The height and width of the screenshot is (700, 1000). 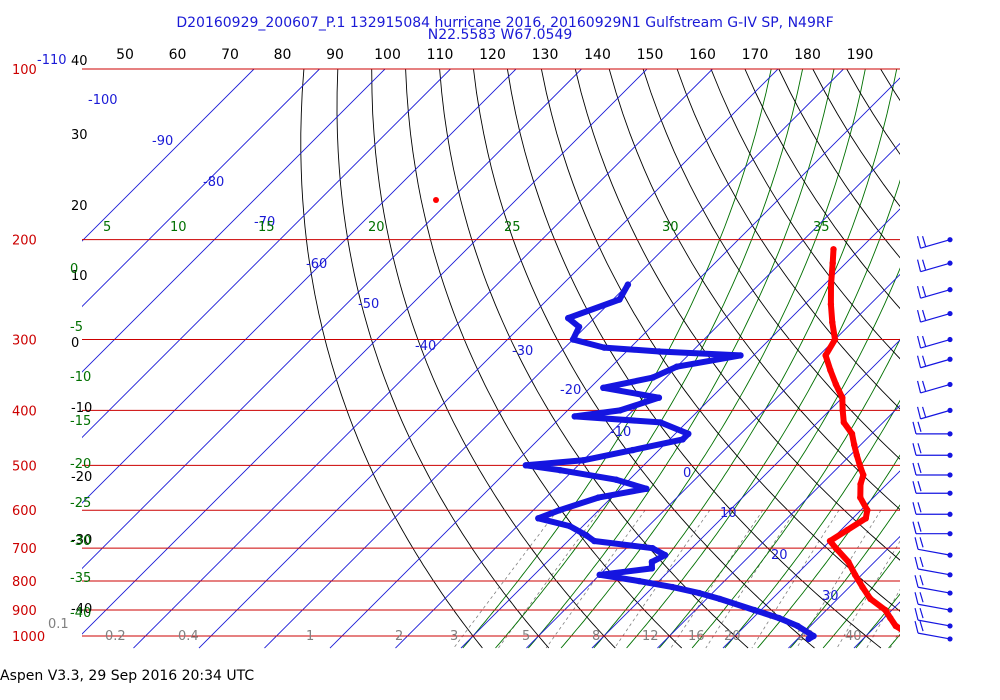 I want to click on mixing-ratio-label: 12, so click(x=650, y=636).